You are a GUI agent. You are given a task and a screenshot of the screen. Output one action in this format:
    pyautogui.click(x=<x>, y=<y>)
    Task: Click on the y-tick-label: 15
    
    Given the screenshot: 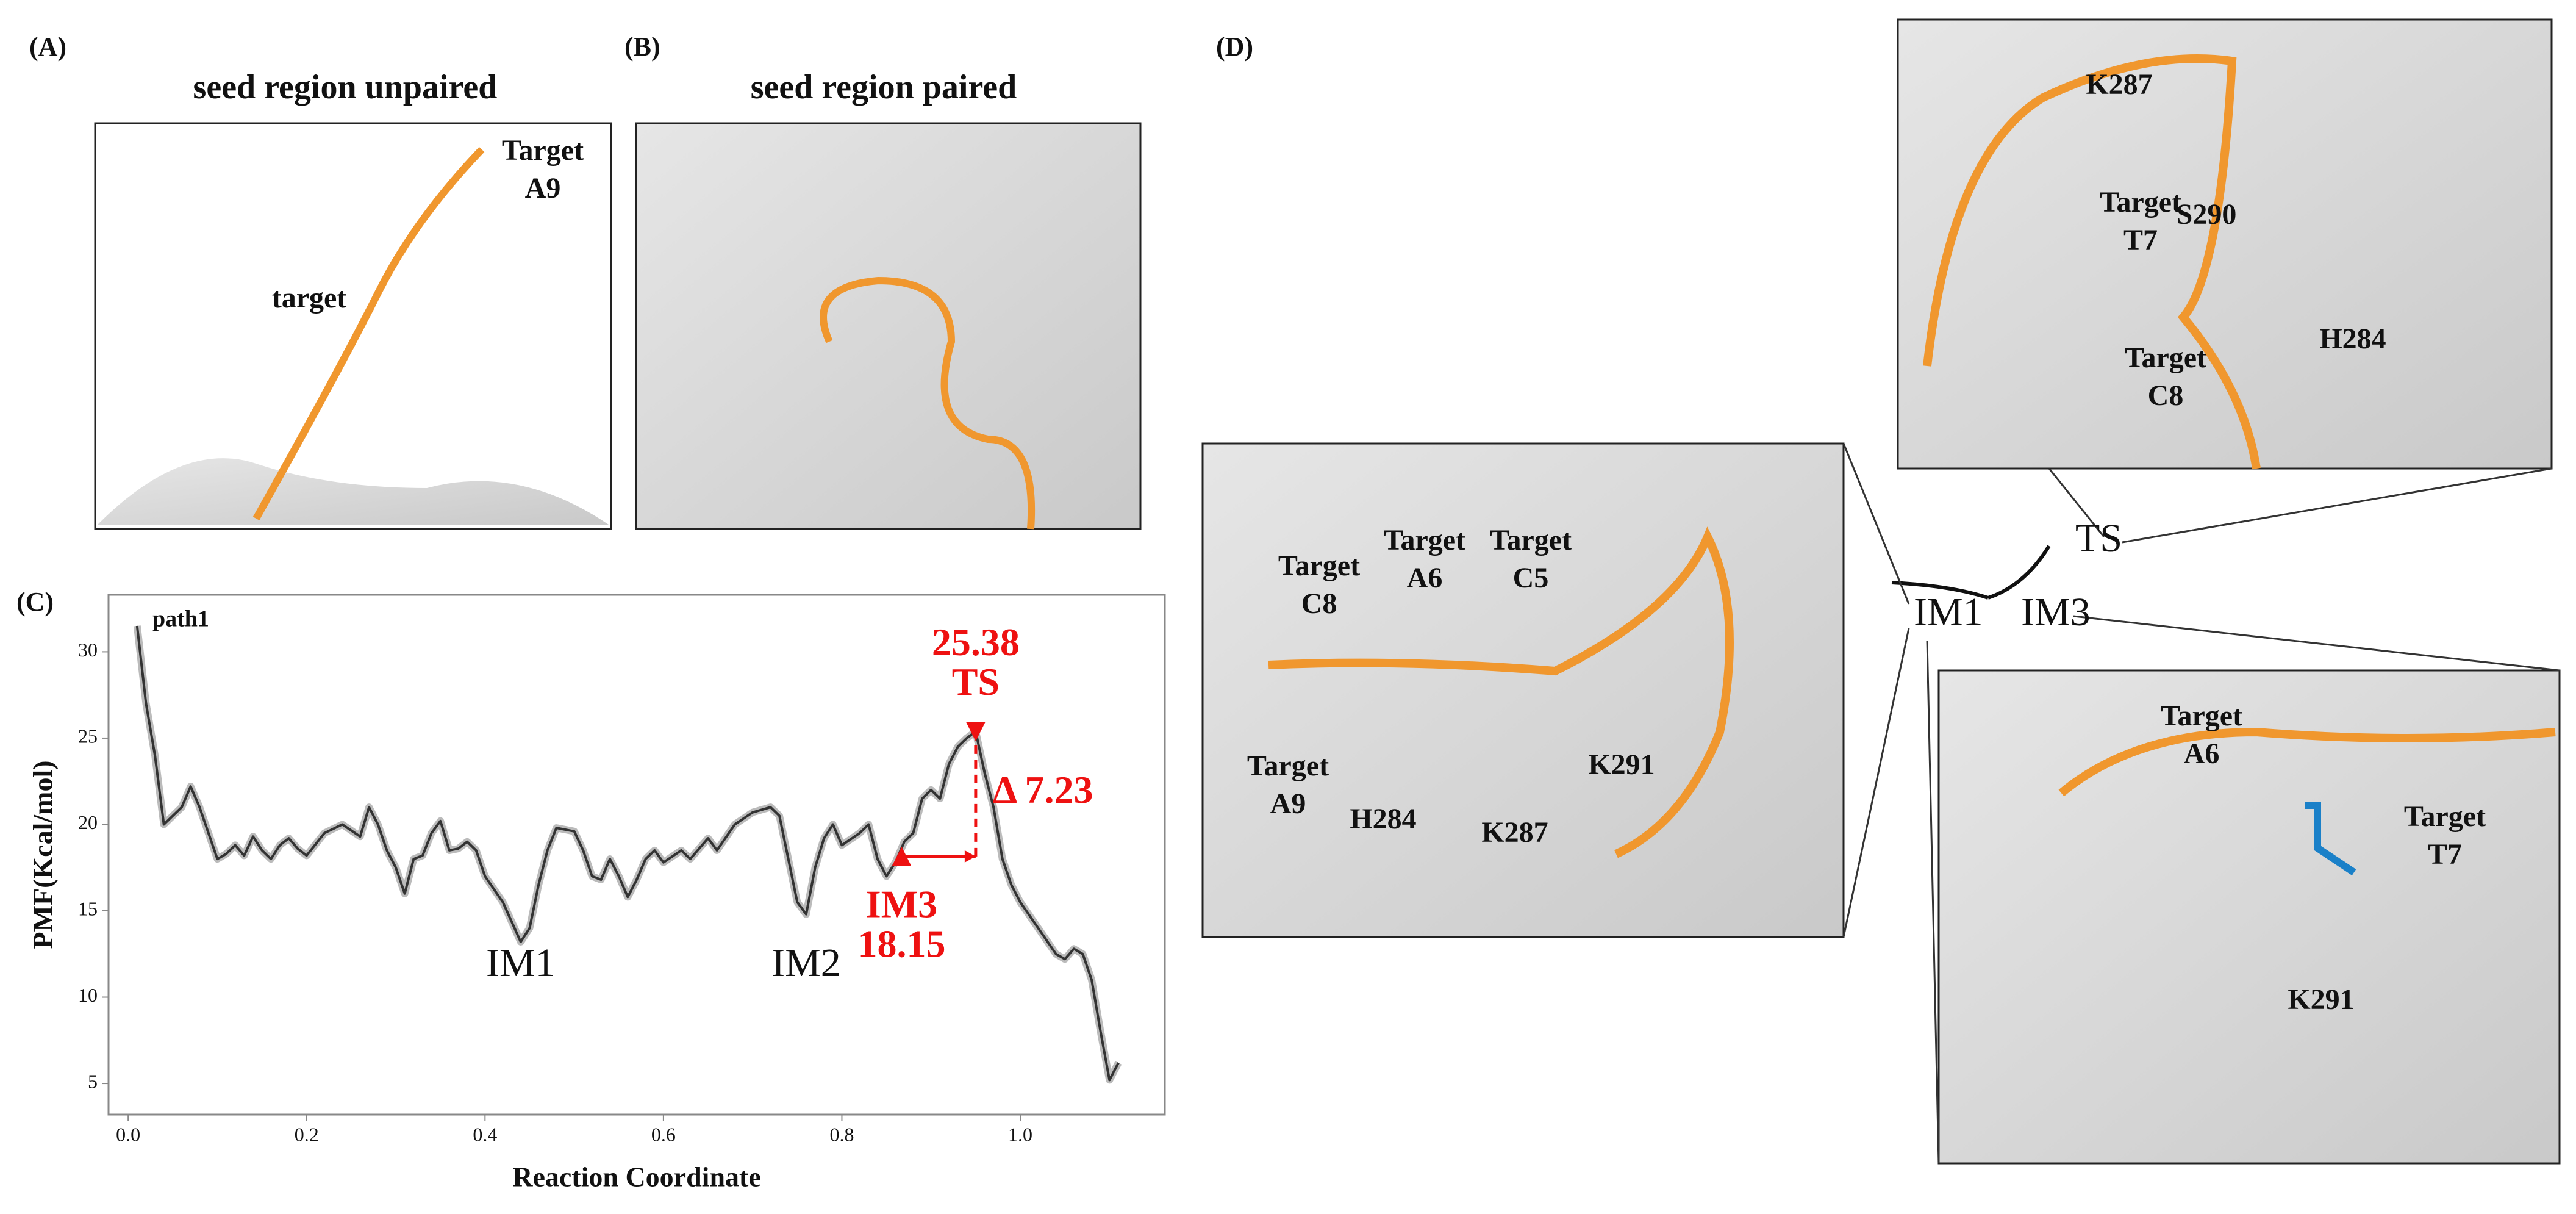 What is the action you would take?
    pyautogui.click(x=88, y=908)
    